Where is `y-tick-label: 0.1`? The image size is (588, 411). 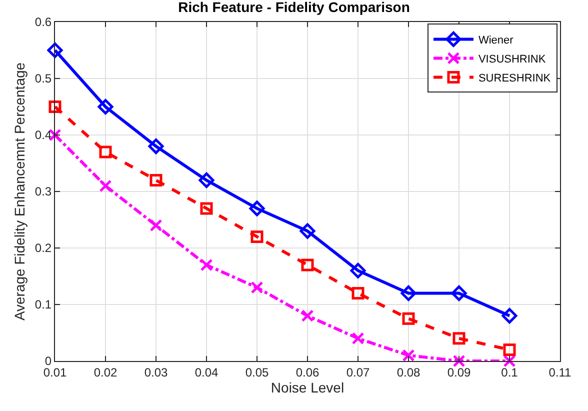
y-tick-label: 0.1 is located at coordinates (43, 305).